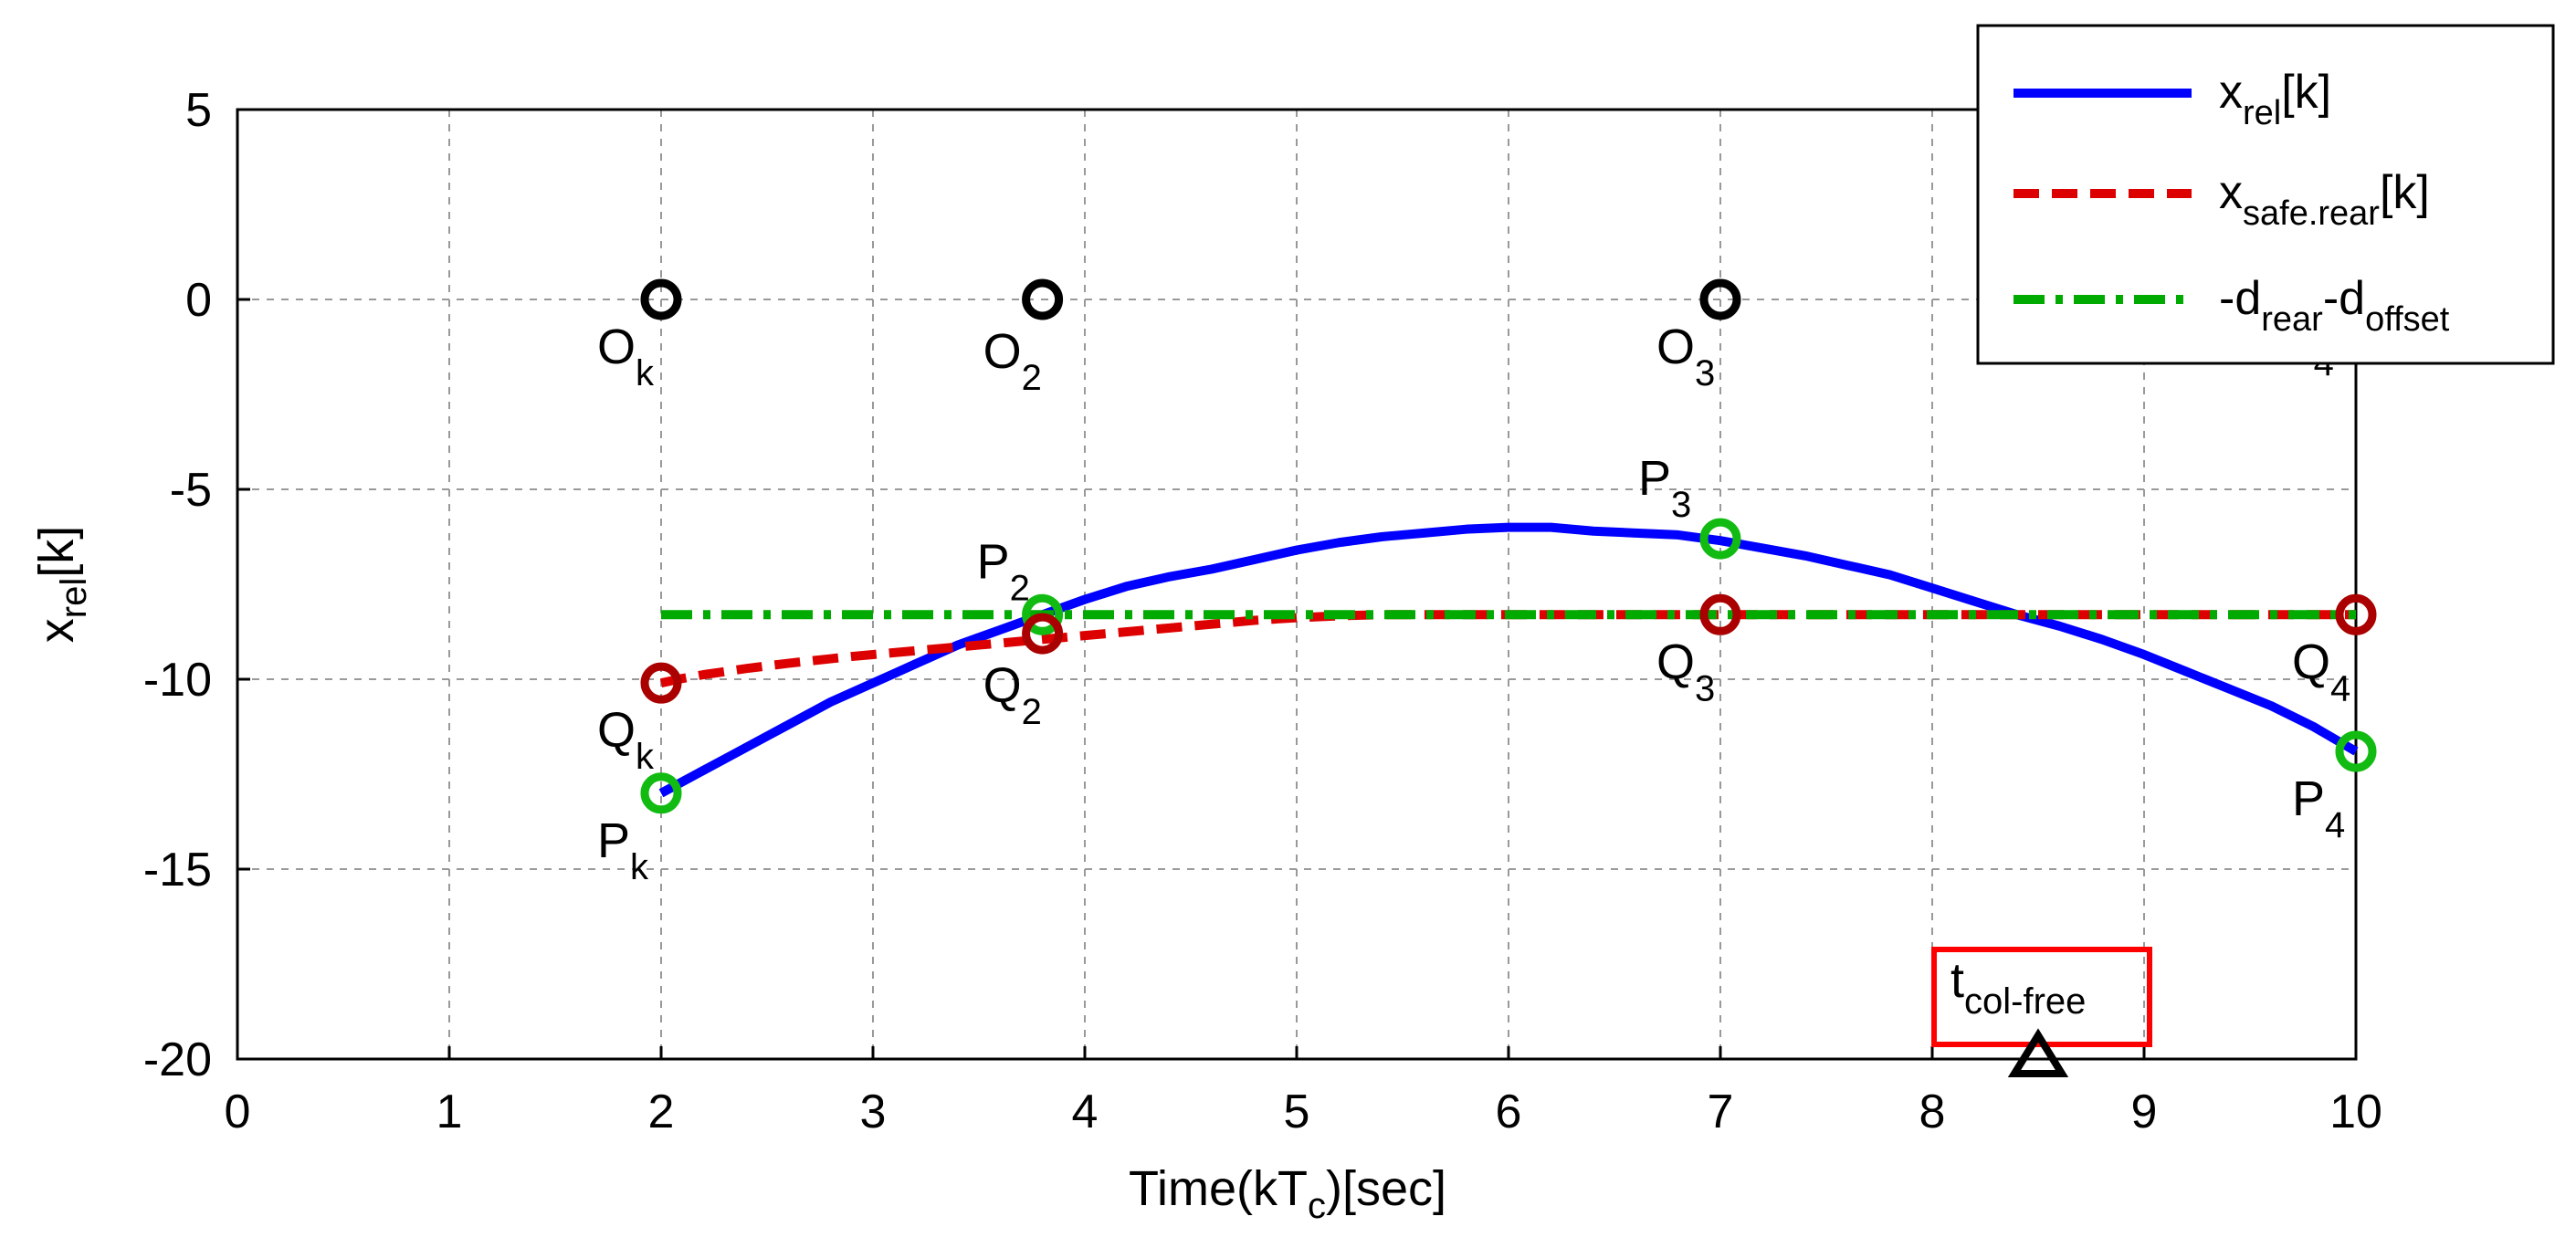  What do you see at coordinates (2340, 688) in the screenshot?
I see `marker-label-sub-Q4: 4` at bounding box center [2340, 688].